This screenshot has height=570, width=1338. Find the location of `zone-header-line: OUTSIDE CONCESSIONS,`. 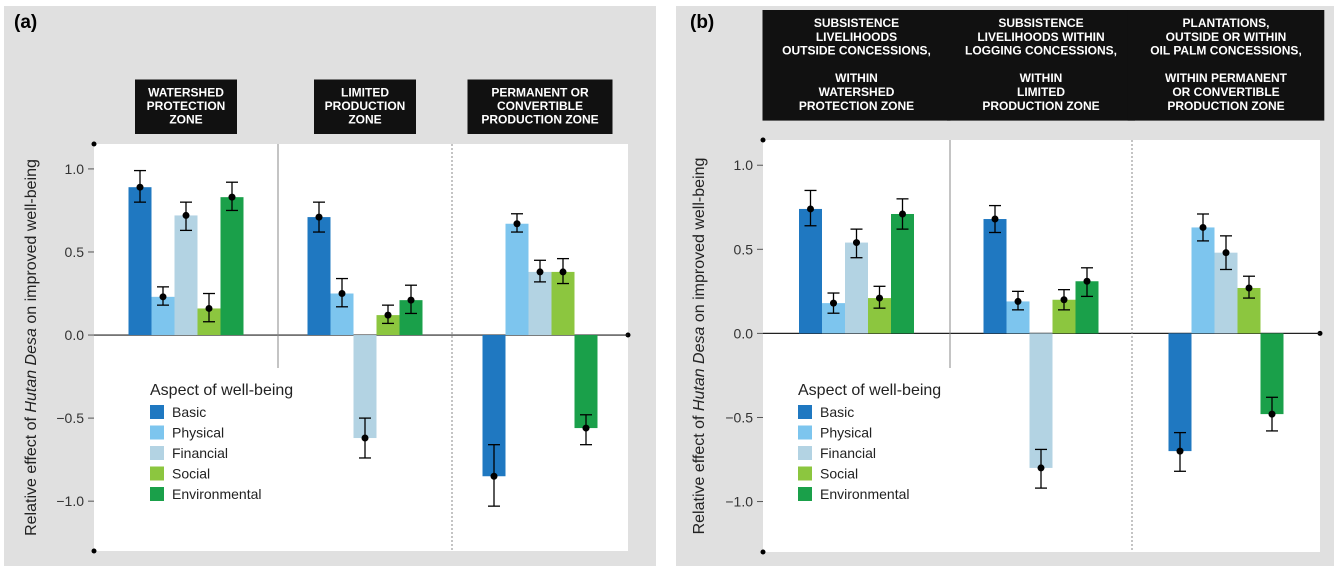

zone-header-line: OUTSIDE CONCESSIONS, is located at coordinates (856, 51).